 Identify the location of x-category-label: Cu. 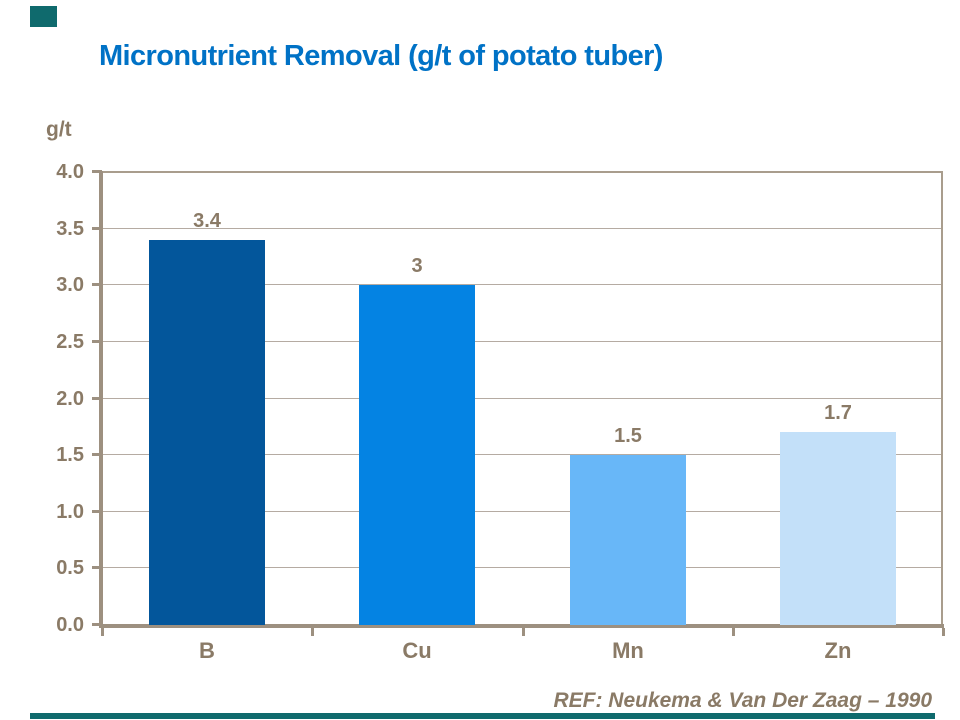
(417, 650).